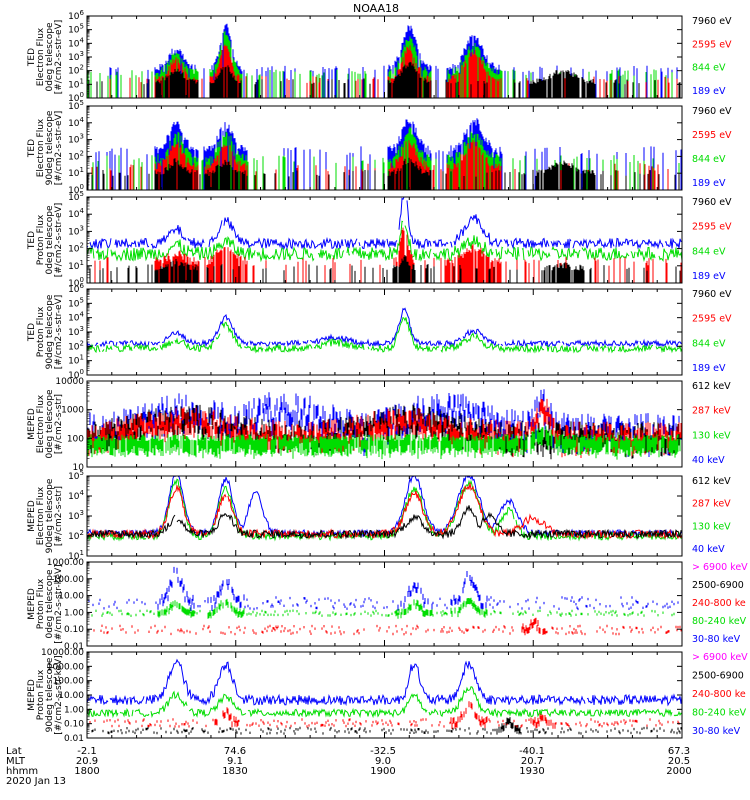  Describe the element at coordinates (32, 148) in the screenshot. I see `ylabel-ted-e-90-0: TED` at that location.